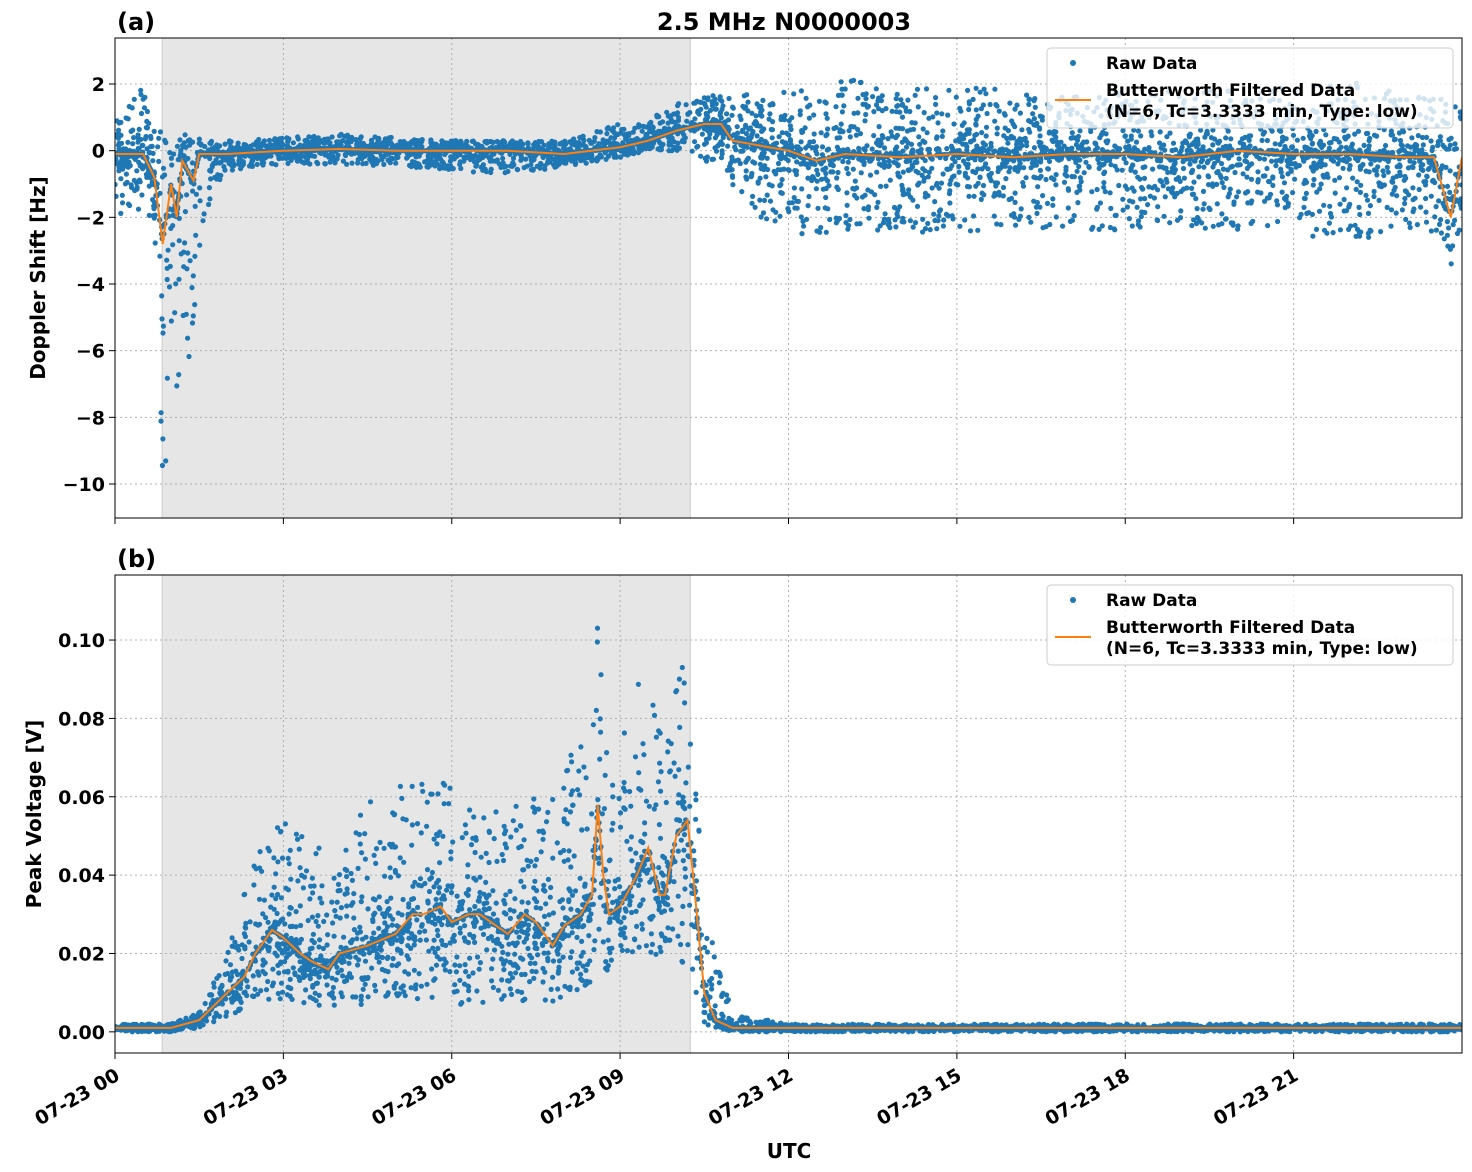  Describe the element at coordinates (136, 559) in the screenshot. I see `panel-label-b: (b)` at that location.